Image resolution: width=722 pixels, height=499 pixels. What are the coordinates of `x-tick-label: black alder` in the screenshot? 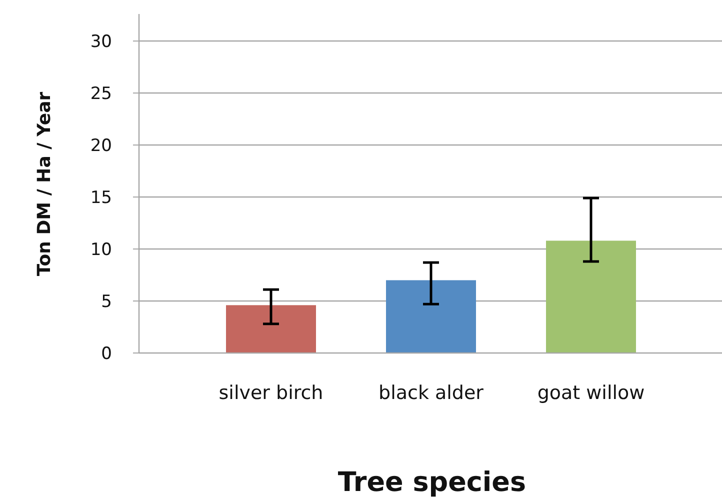 It's located at (431, 393).